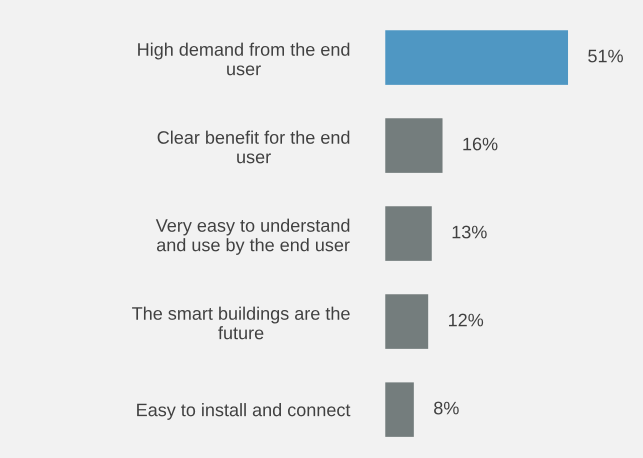 Image resolution: width=643 pixels, height=458 pixels. What do you see at coordinates (466, 320) in the screenshot?
I see `data-label: 12%` at bounding box center [466, 320].